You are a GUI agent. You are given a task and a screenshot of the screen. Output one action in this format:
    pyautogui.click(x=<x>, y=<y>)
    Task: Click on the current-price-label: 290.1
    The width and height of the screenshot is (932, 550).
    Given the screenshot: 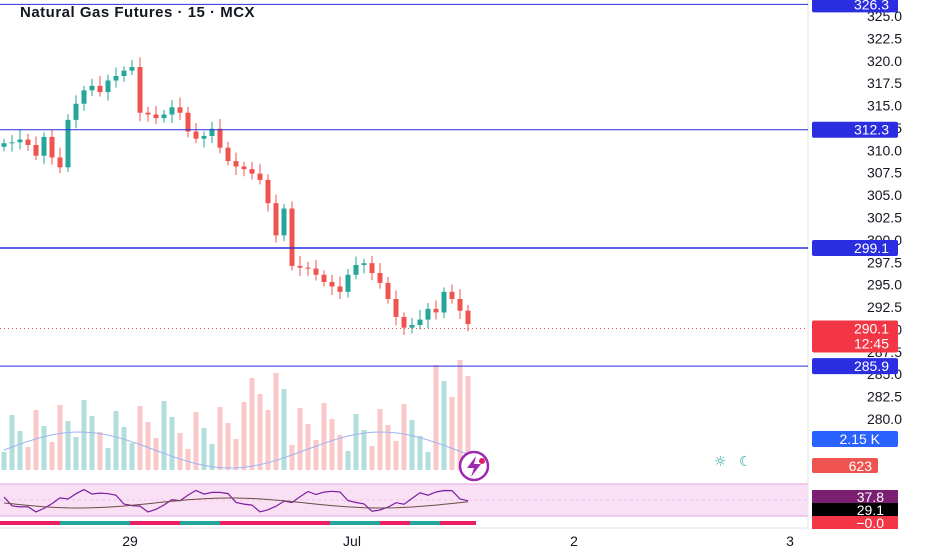 What is the action you would take?
    pyautogui.click(x=871, y=329)
    